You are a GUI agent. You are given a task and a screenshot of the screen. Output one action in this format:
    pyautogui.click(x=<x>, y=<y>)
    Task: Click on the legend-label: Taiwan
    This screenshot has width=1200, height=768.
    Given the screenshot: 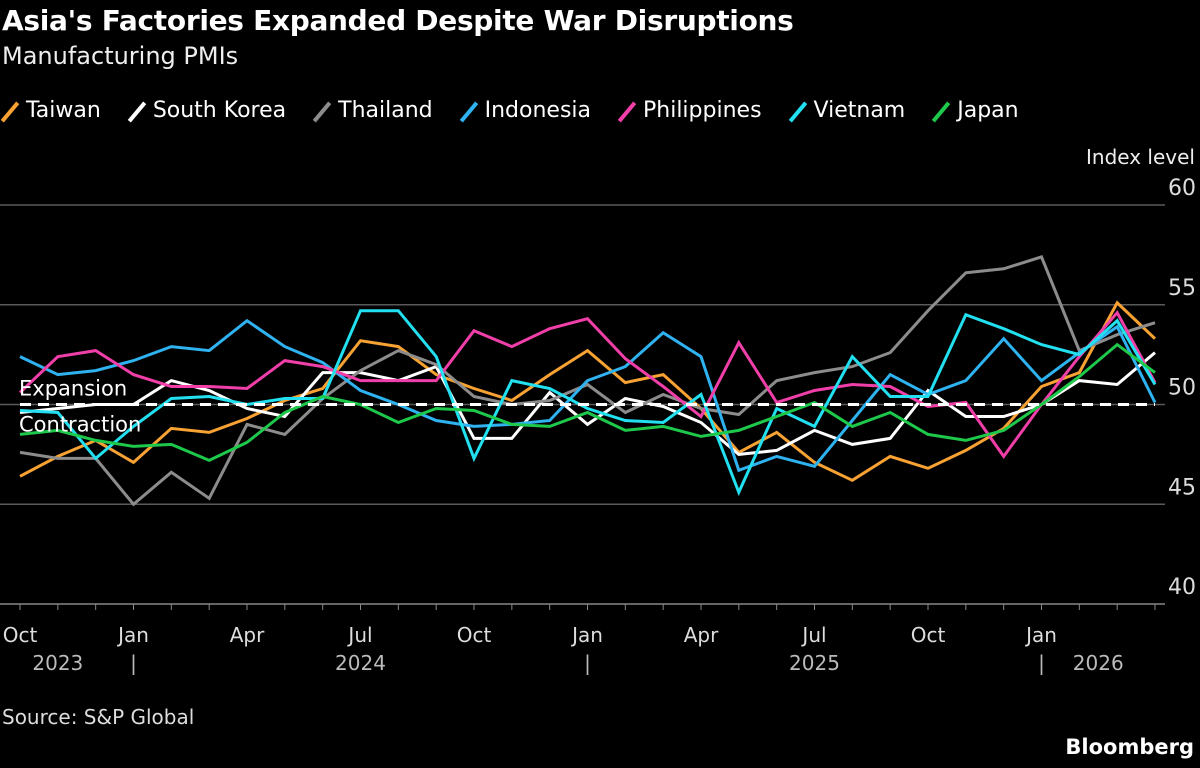 What is the action you would take?
    pyautogui.click(x=63, y=110)
    